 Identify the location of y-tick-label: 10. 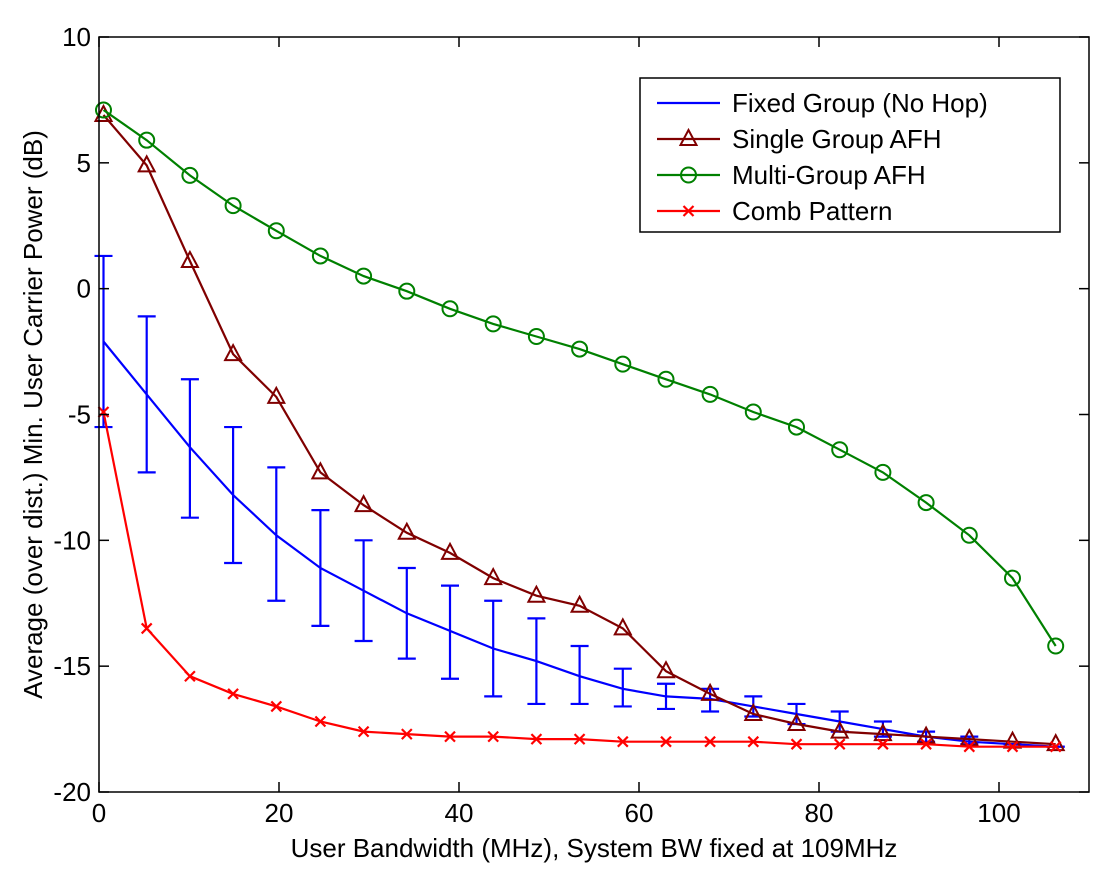
(76, 37).